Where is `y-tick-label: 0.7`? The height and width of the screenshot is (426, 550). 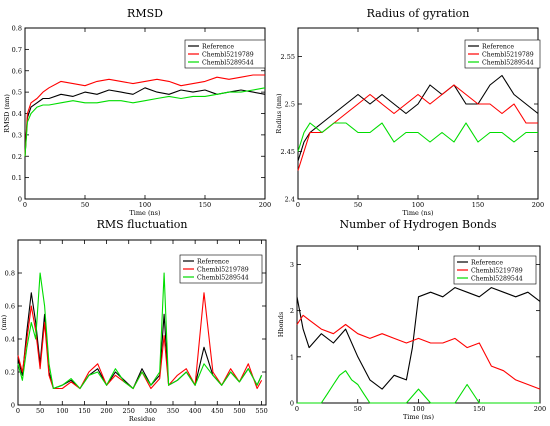
y-tick-label: 0.7 is located at coordinates (17, 50).